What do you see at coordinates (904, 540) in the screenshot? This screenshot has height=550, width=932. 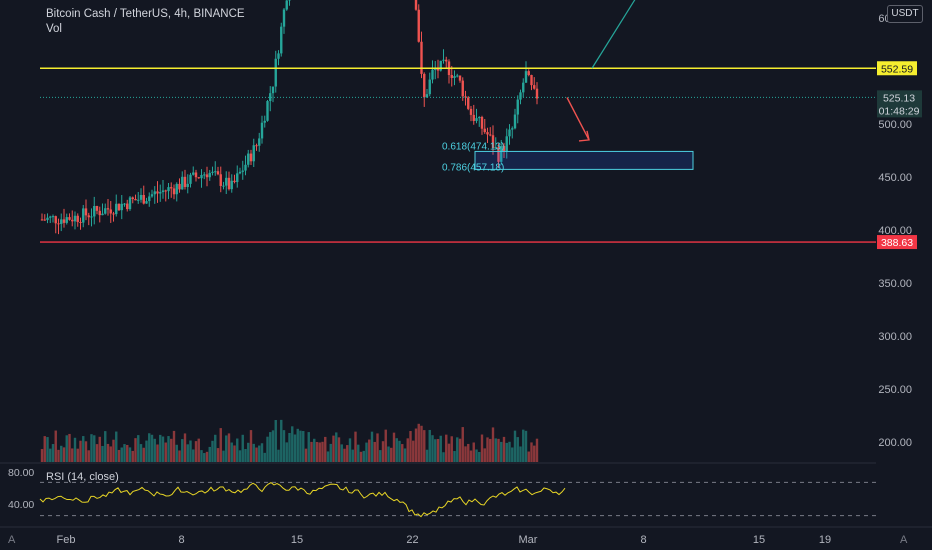 I see `auto-scale-icon: A` at bounding box center [904, 540].